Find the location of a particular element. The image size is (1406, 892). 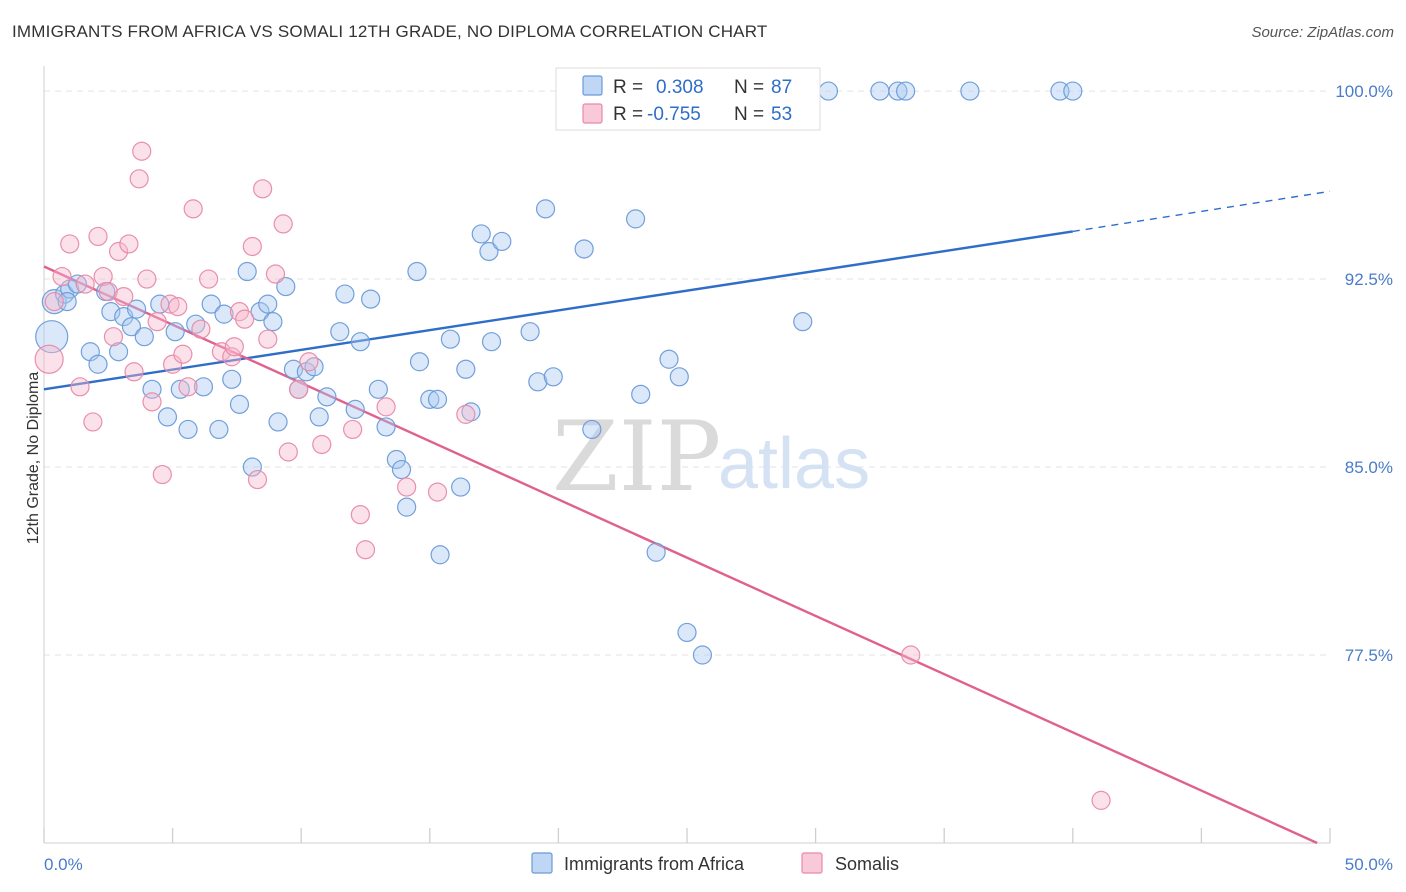

y-tick-label-2: 92.5% is located at coordinates (1369, 279).